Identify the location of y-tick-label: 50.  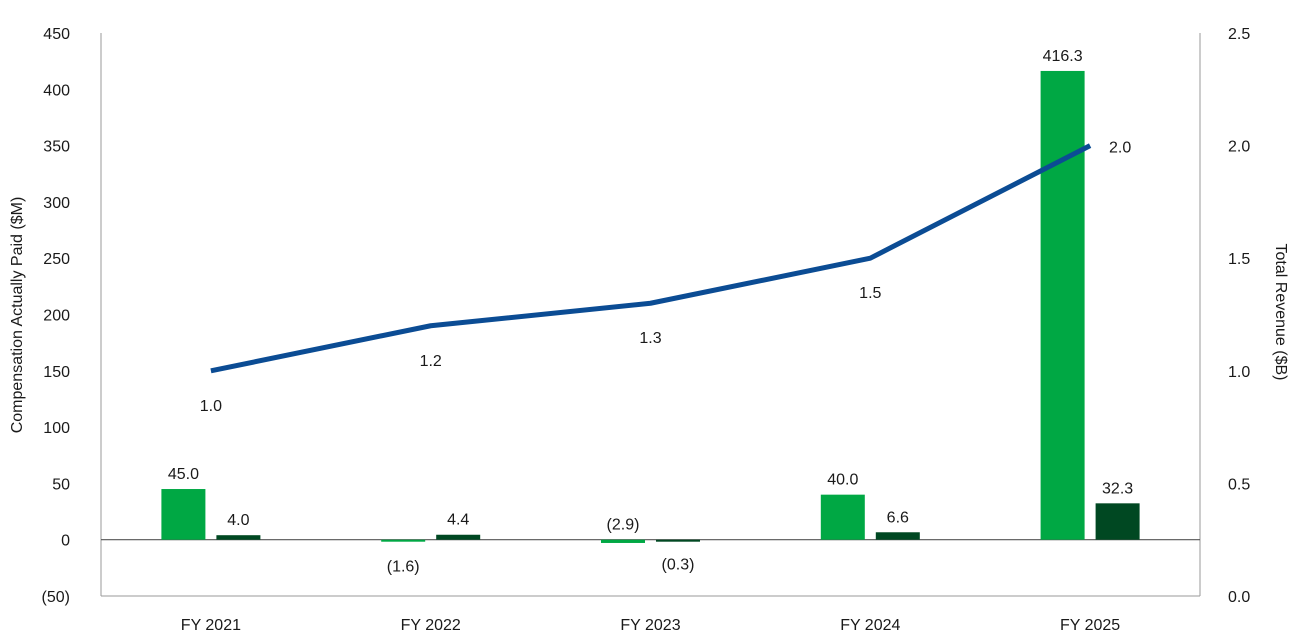
(61, 484).